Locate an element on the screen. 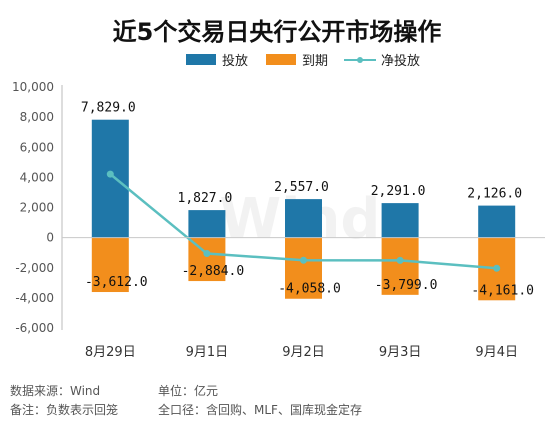  legend-label-maturity: 到期 is located at coordinates (315, 61).